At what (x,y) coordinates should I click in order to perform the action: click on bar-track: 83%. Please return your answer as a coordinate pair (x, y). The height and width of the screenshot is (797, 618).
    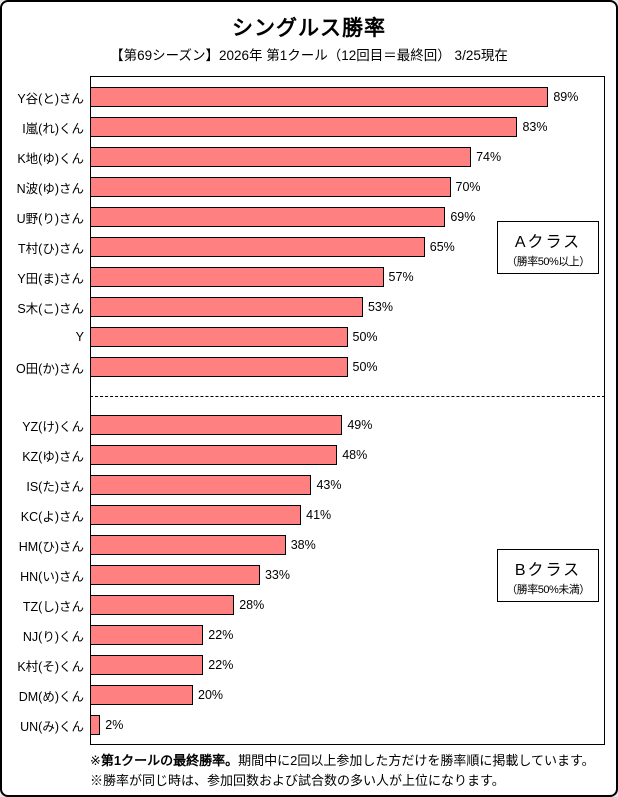
    Looking at the image, I should click on (347, 127).